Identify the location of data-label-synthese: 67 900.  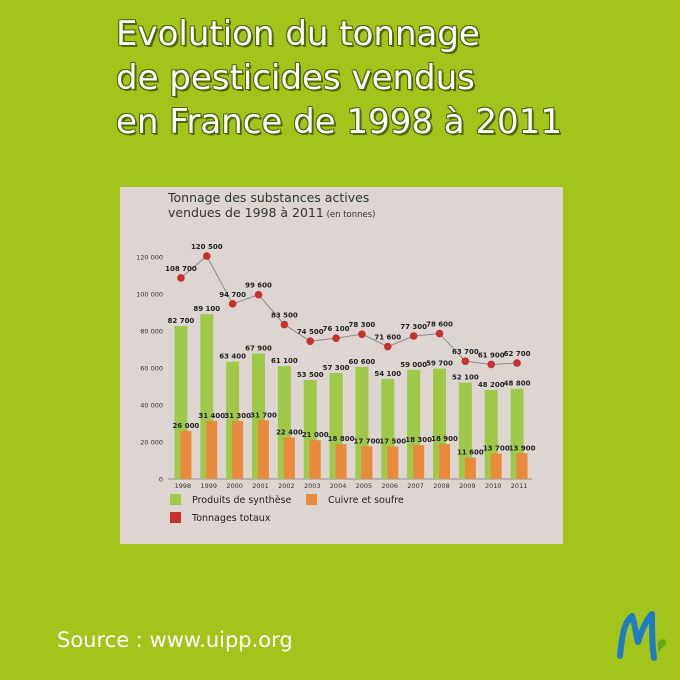
(258, 348).